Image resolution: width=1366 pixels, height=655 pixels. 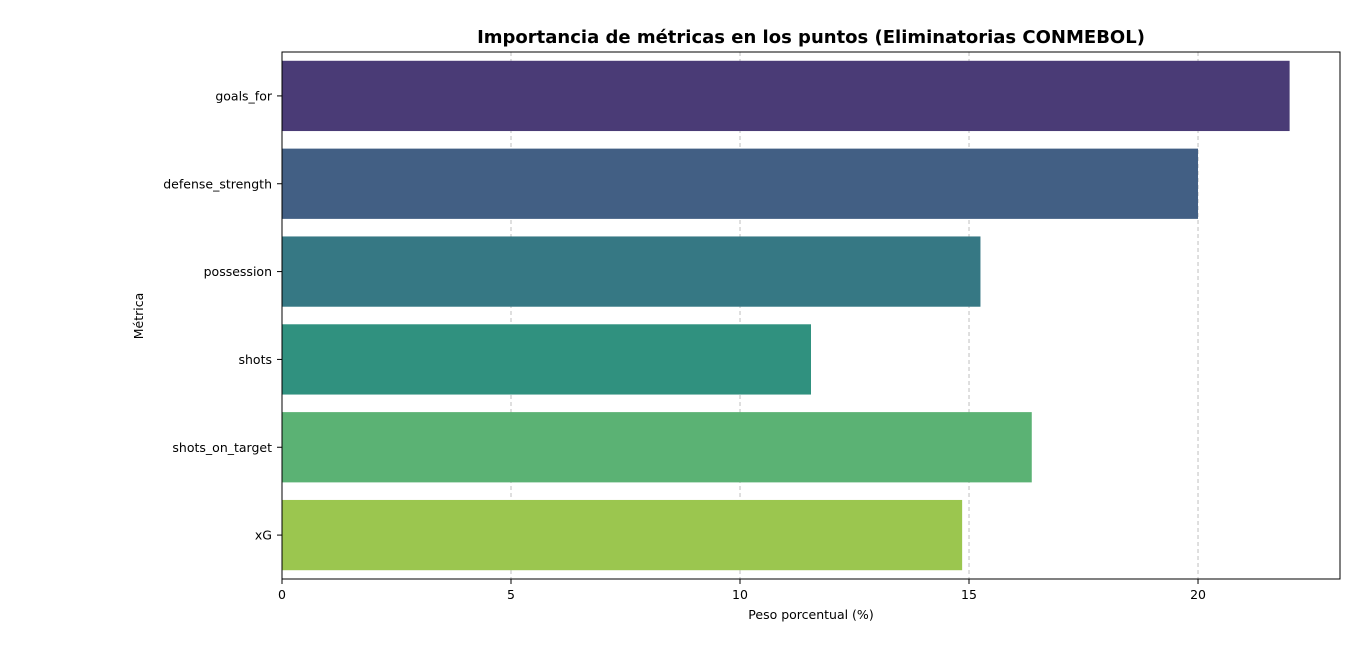 I want to click on bar-goals-for, so click(x=786, y=96).